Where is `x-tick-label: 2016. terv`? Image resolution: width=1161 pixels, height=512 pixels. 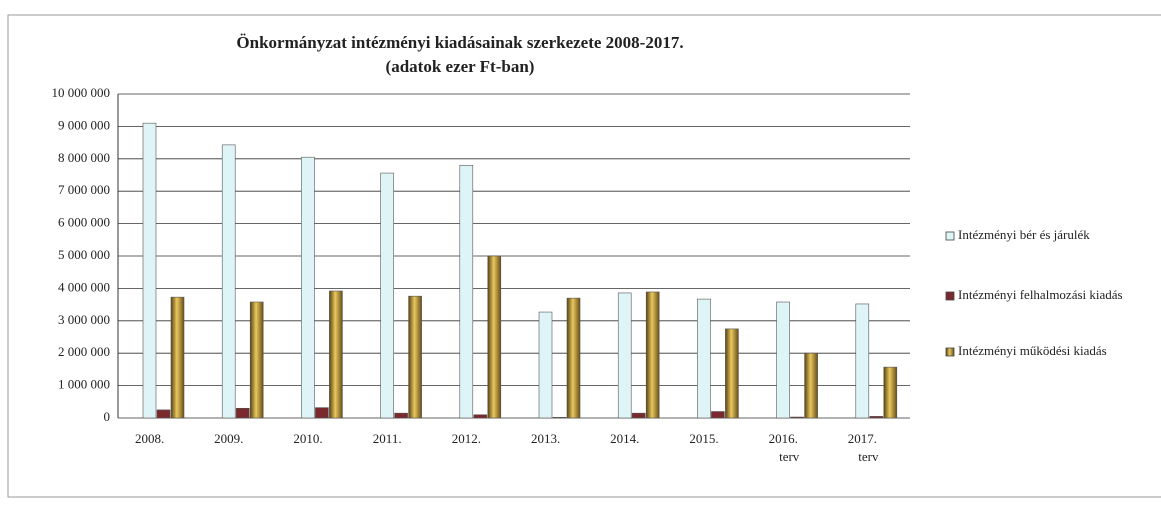 x-tick-label: 2016. terv is located at coordinates (784, 447).